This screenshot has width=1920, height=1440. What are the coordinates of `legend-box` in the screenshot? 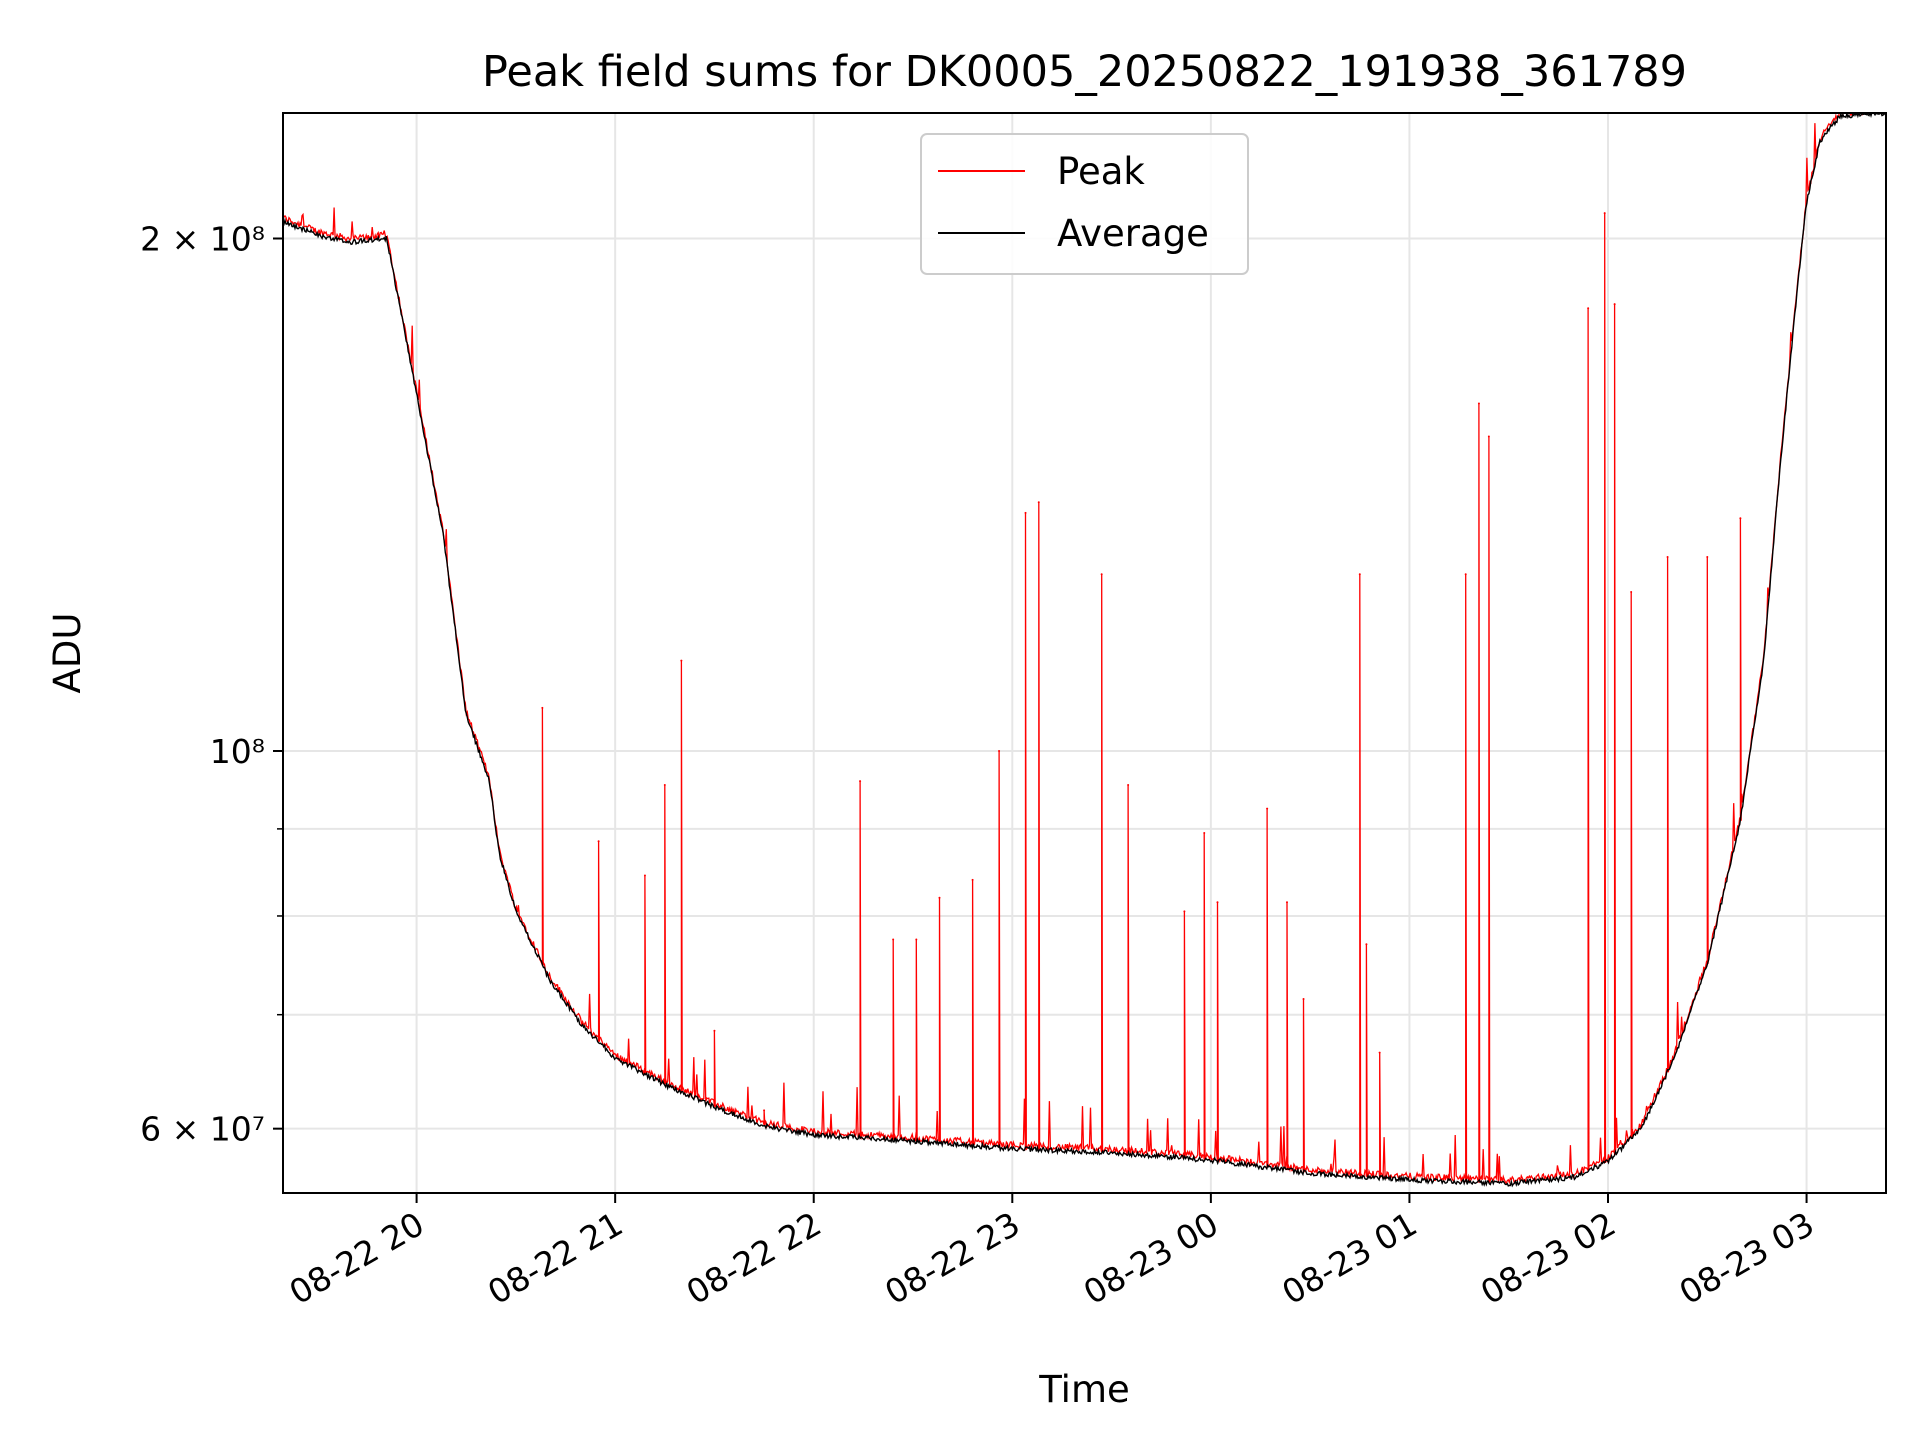 It's located at (1084, 204).